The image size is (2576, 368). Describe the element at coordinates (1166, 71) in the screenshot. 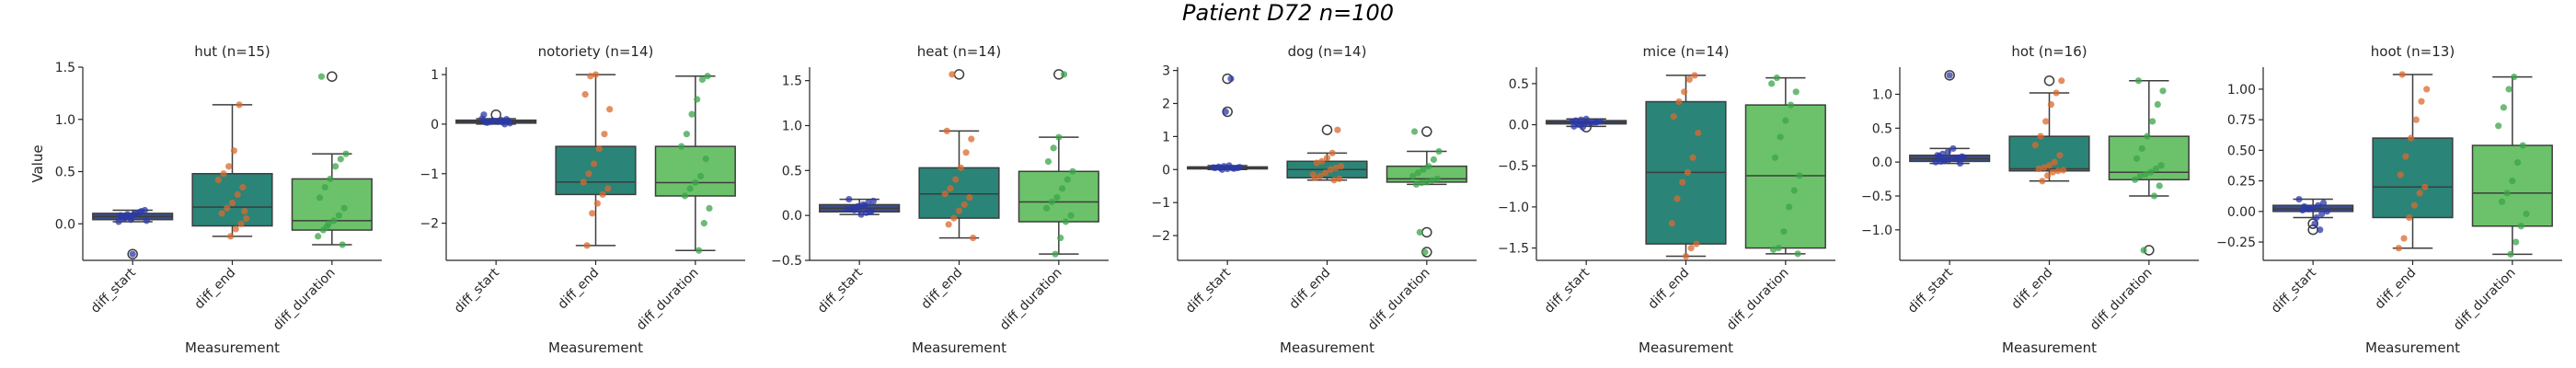

I see `y-tick-label: 3` at that location.